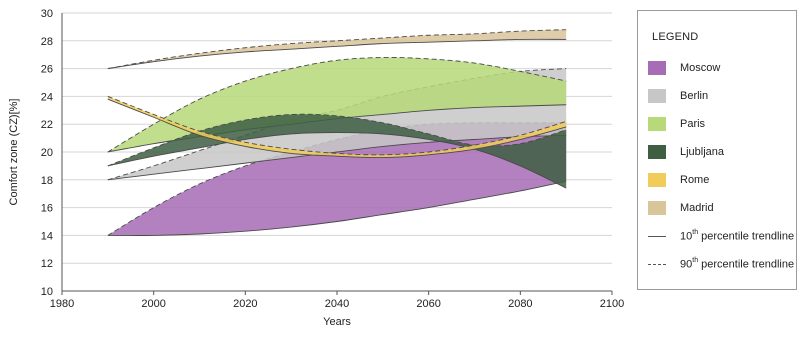  Describe the element at coordinates (47, 70) in the screenshot. I see `y-tick-label: 26` at that location.